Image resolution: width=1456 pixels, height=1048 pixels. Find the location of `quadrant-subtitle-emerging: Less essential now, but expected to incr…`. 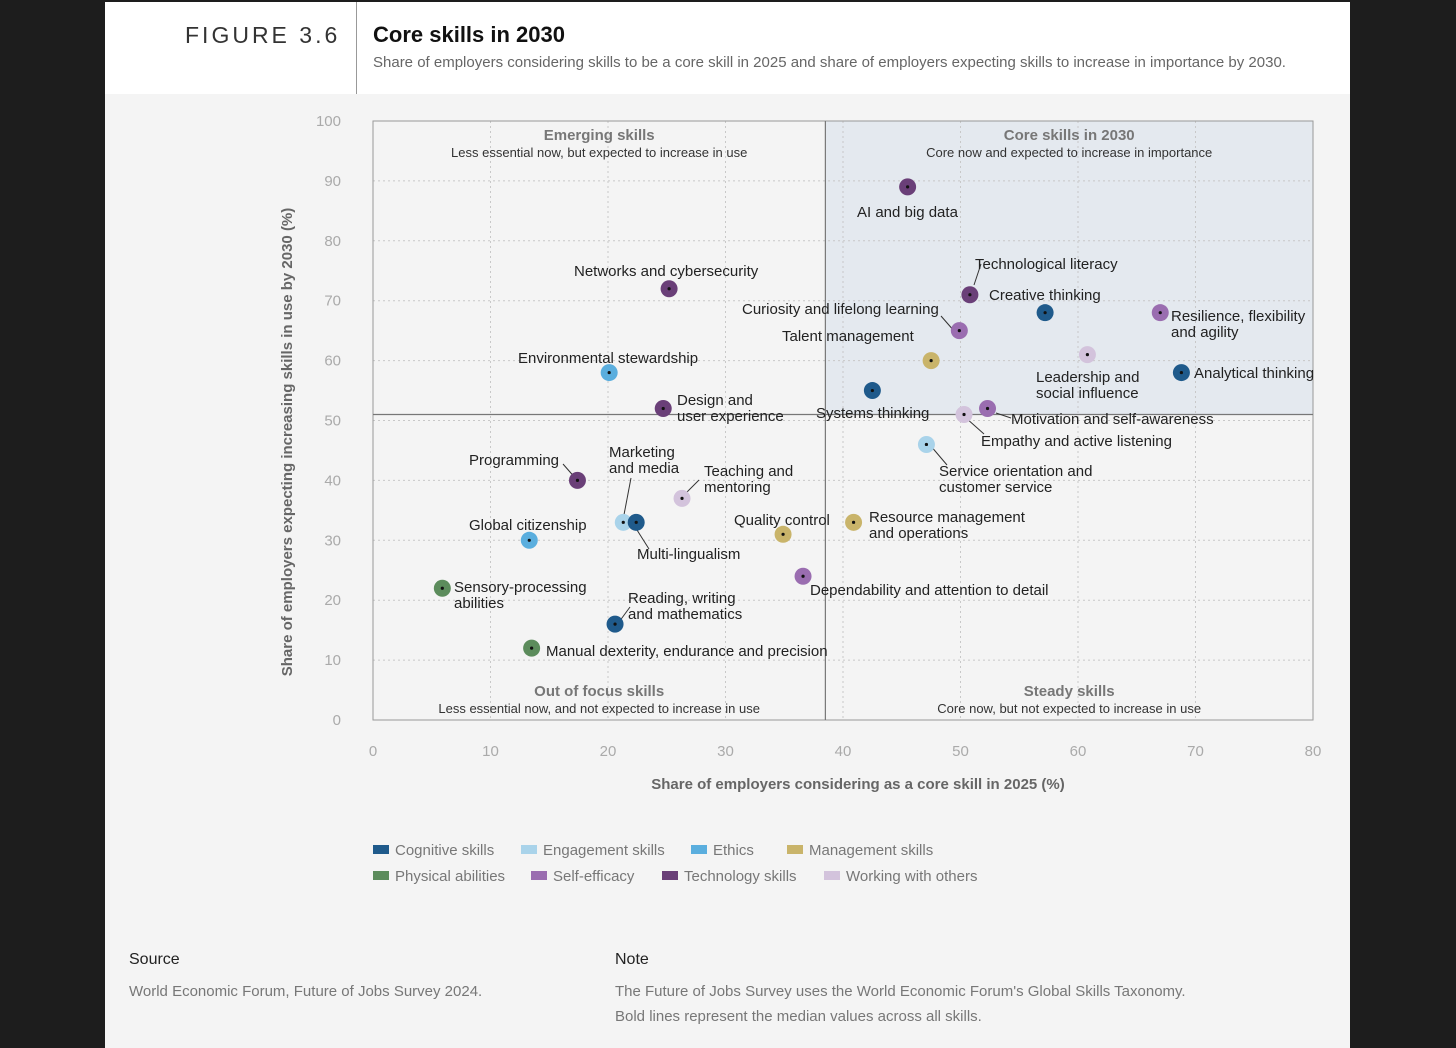

quadrant-subtitle-emerging: Less essential now, but expected to incr… is located at coordinates (599, 152).